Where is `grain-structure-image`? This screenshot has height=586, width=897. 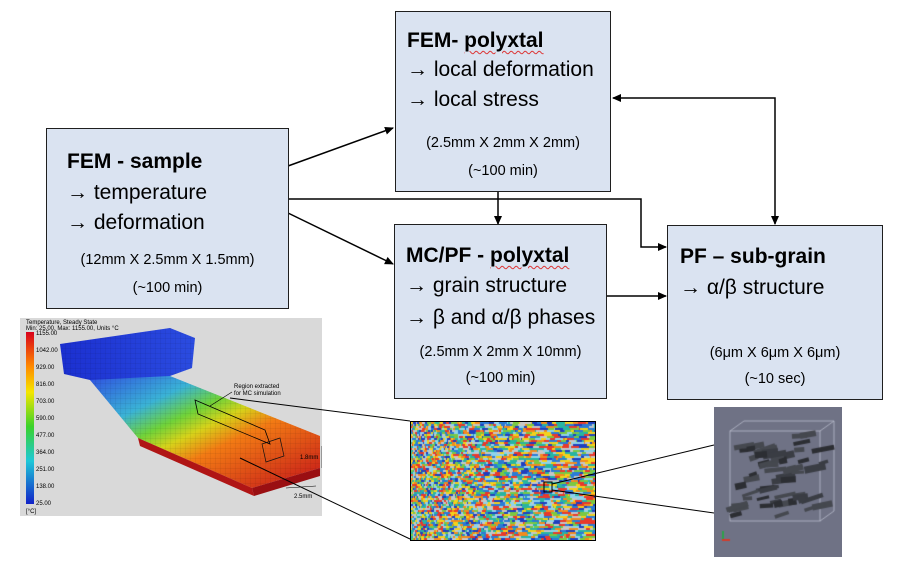
grain-structure-image is located at coordinates (503, 481).